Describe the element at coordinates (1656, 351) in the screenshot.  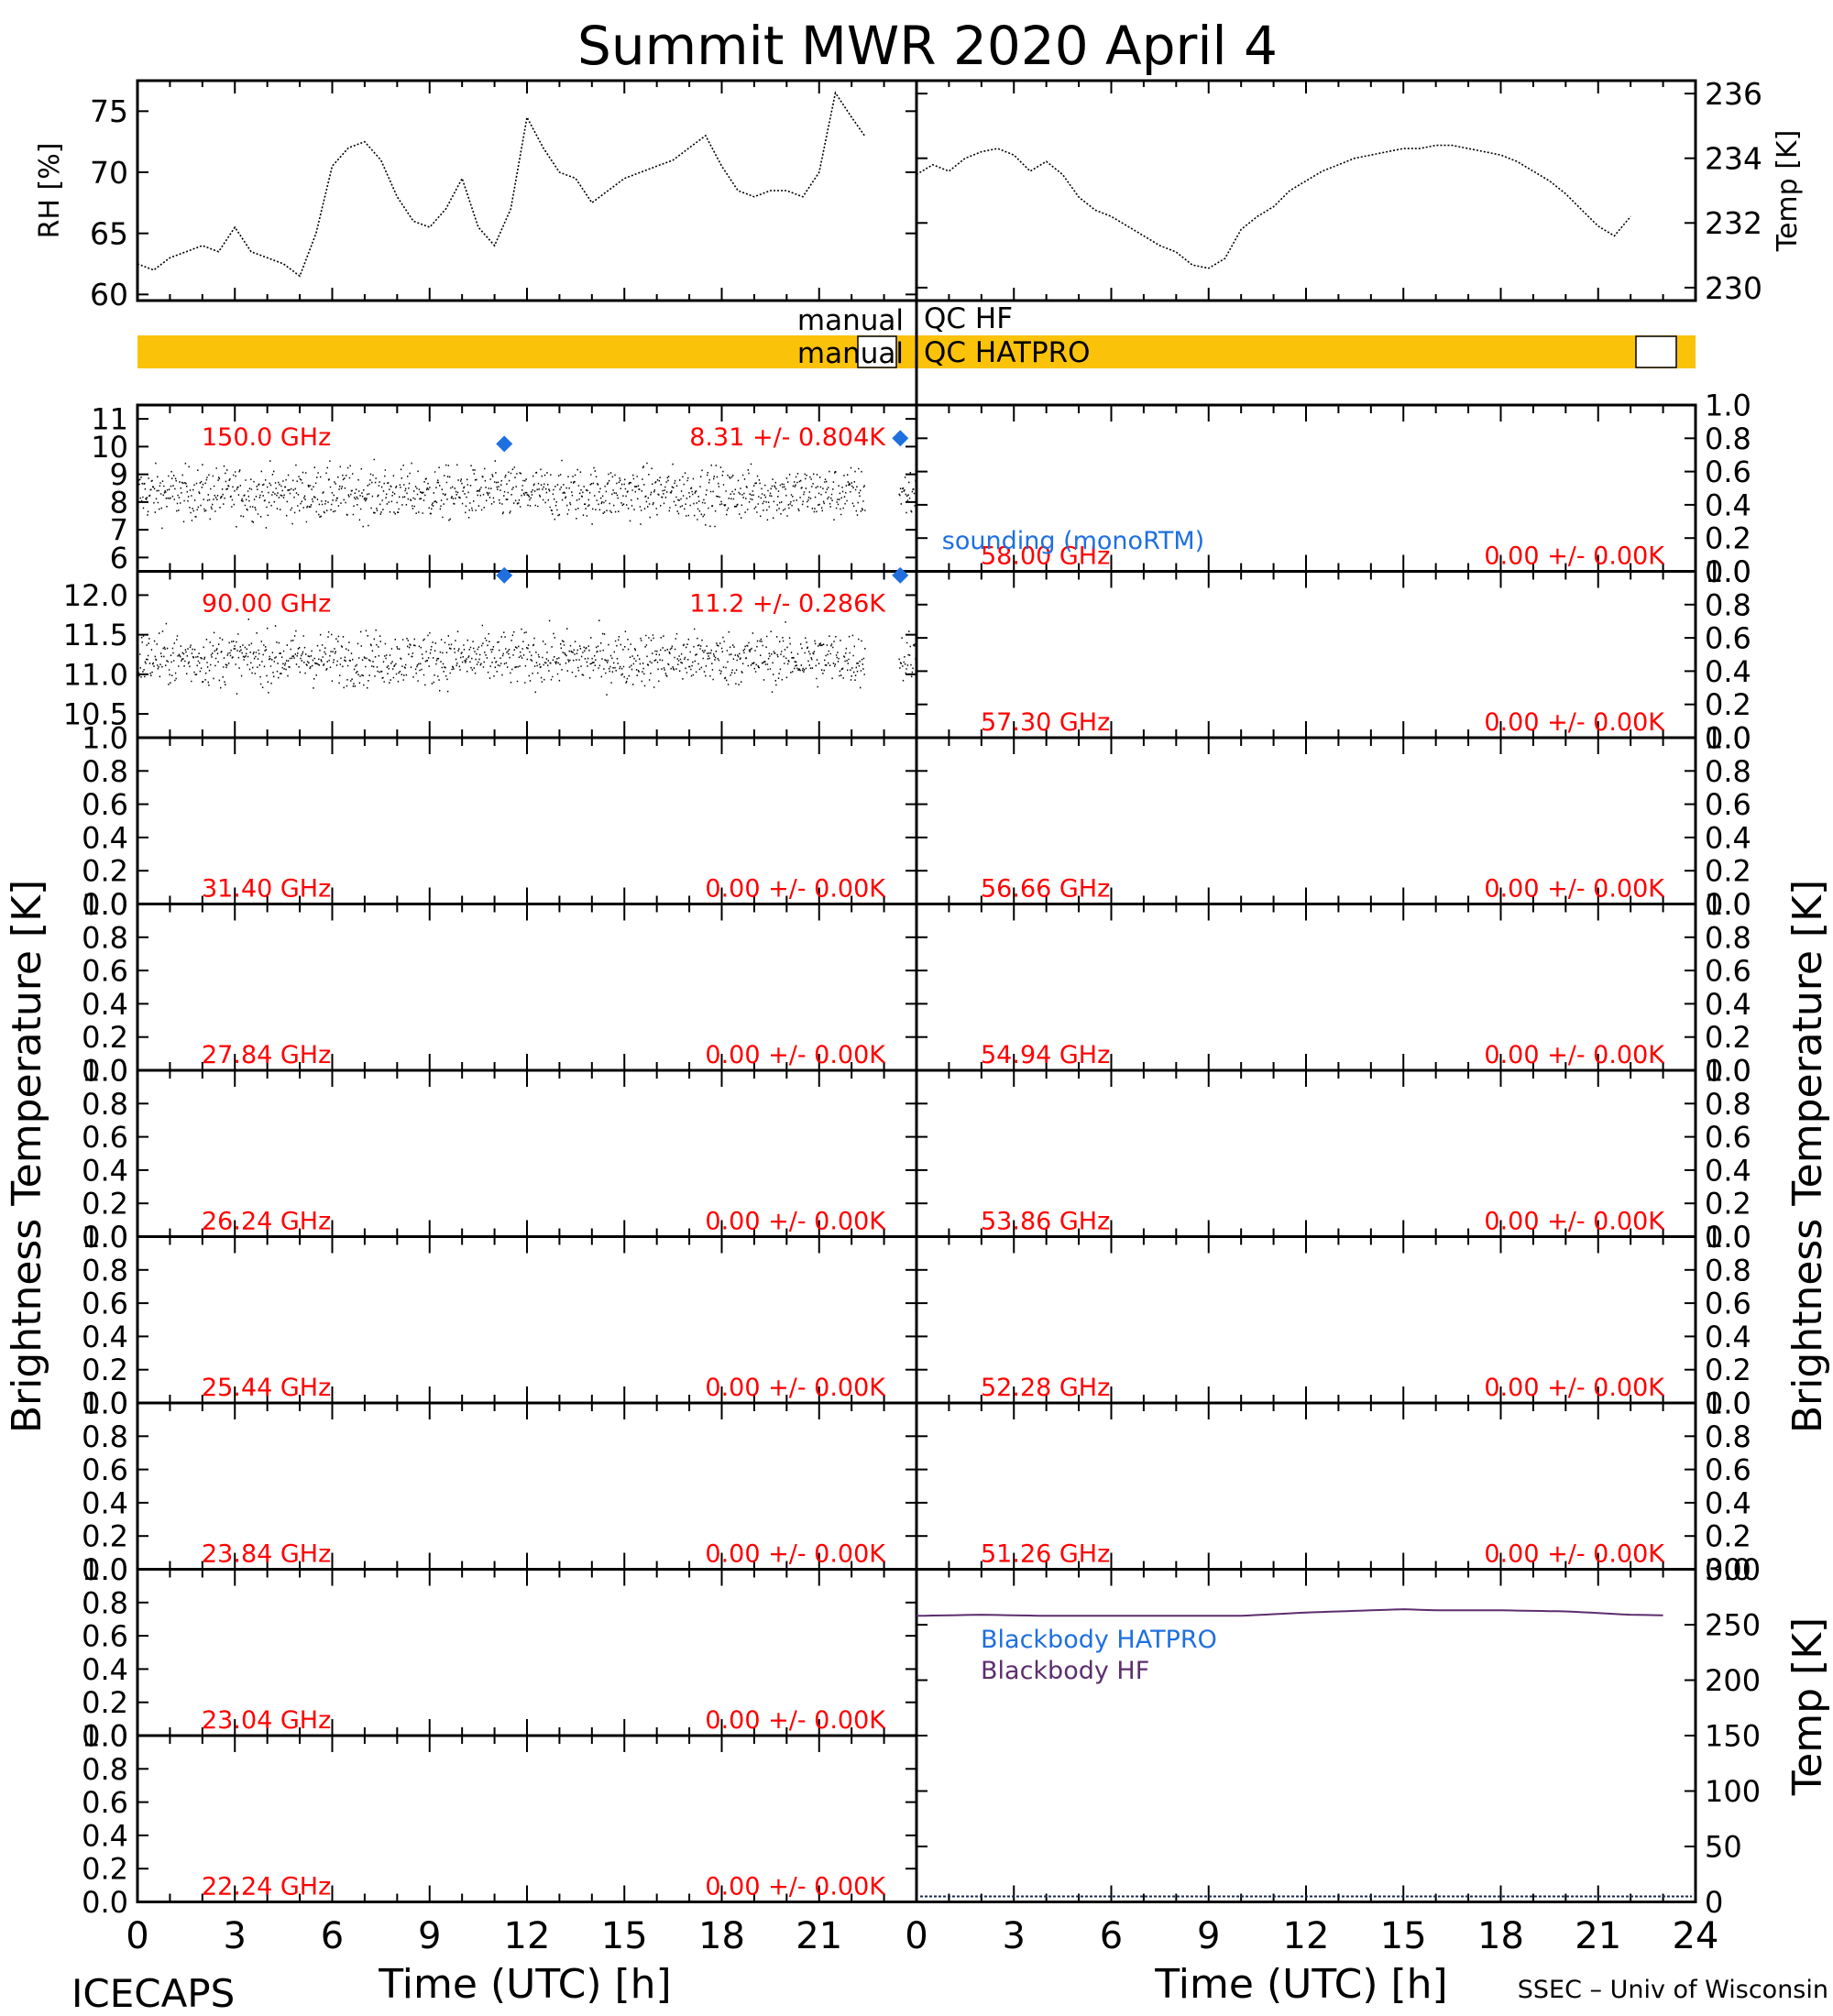
I see `qc-hatpro-flag-right` at that location.